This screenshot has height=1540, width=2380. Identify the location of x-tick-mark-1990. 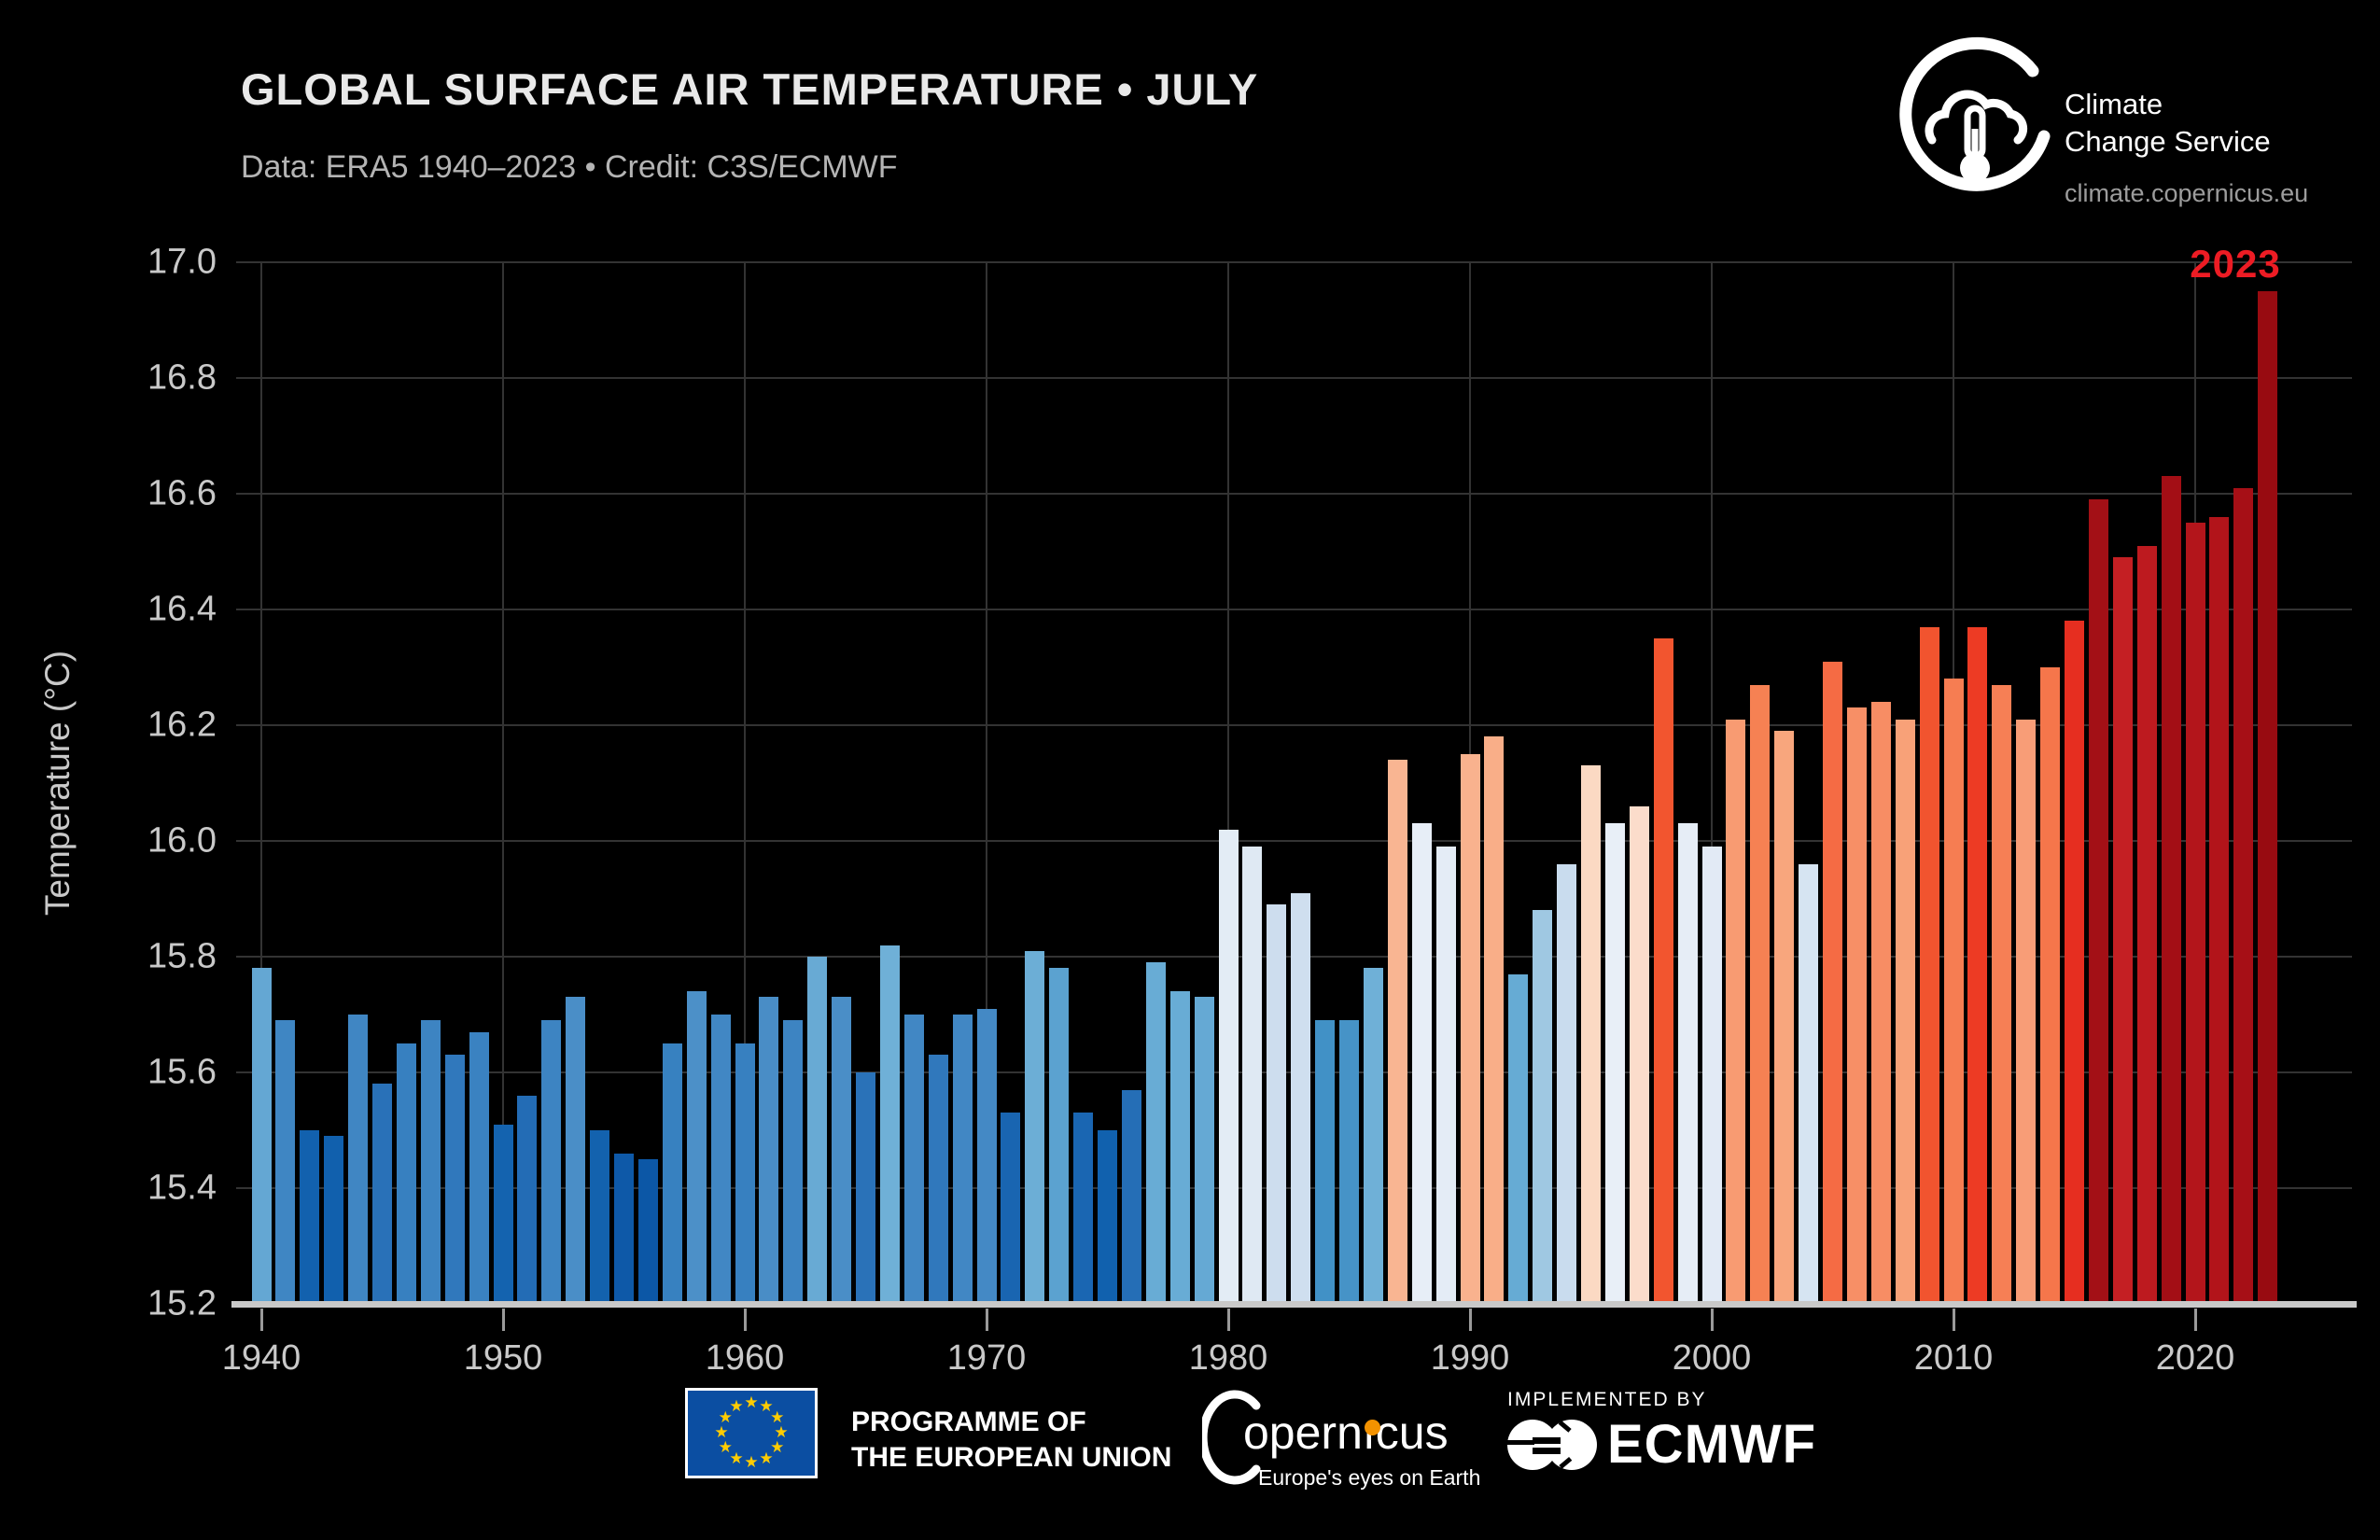
(1470, 1320).